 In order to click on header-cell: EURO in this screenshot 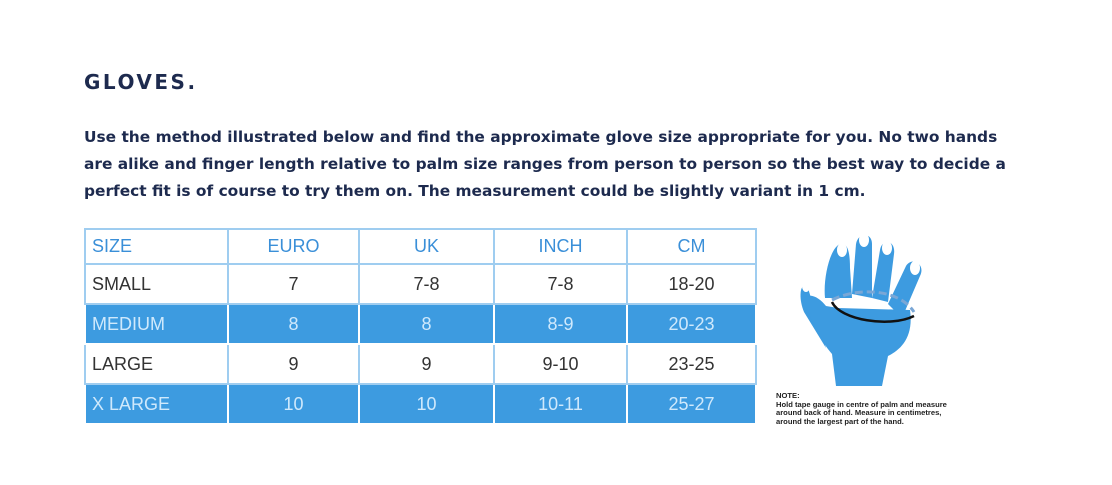, I will do `click(293, 246)`.